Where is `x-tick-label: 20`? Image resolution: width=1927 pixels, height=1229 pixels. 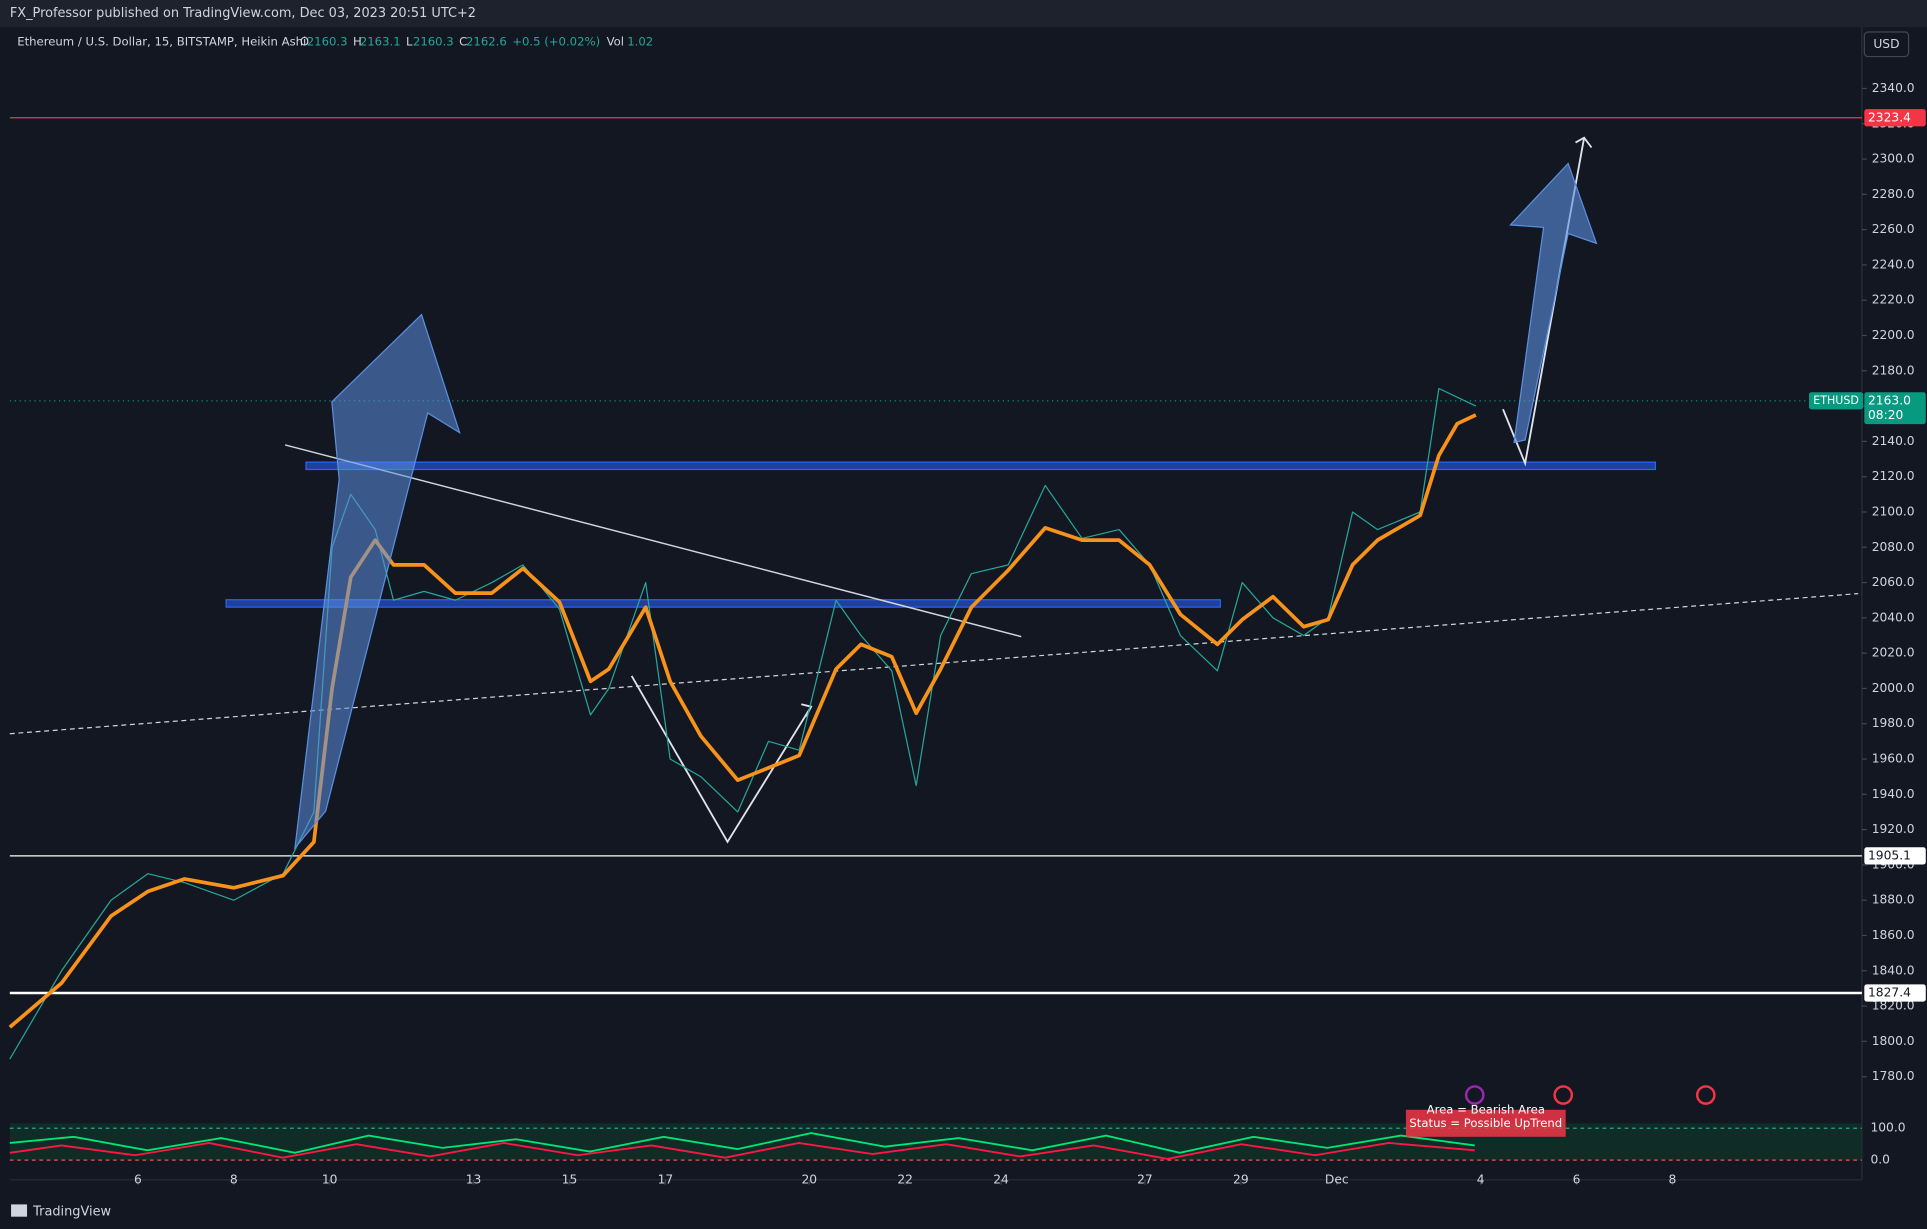 x-tick-label: 20 is located at coordinates (809, 1179).